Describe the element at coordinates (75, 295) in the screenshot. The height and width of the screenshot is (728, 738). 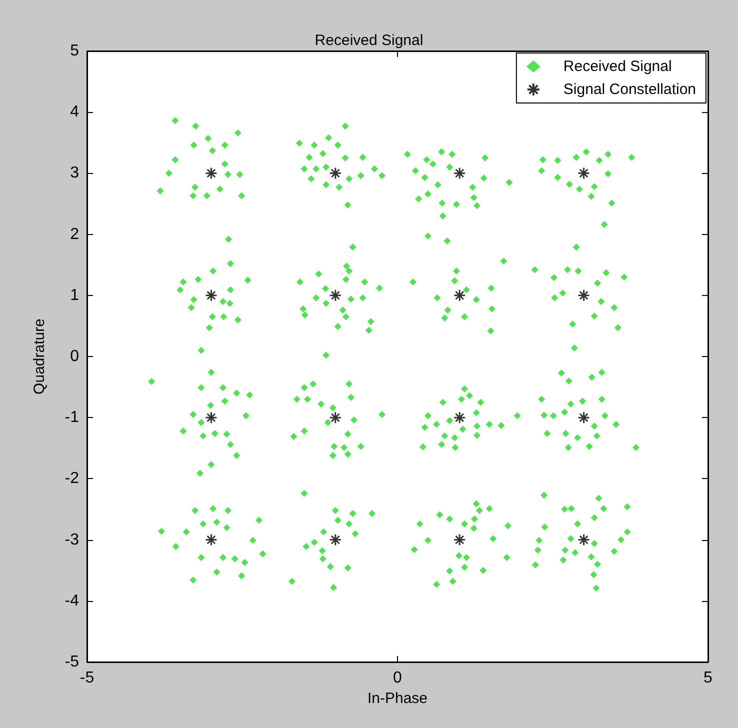
I see `y-tick-label: 1` at that location.